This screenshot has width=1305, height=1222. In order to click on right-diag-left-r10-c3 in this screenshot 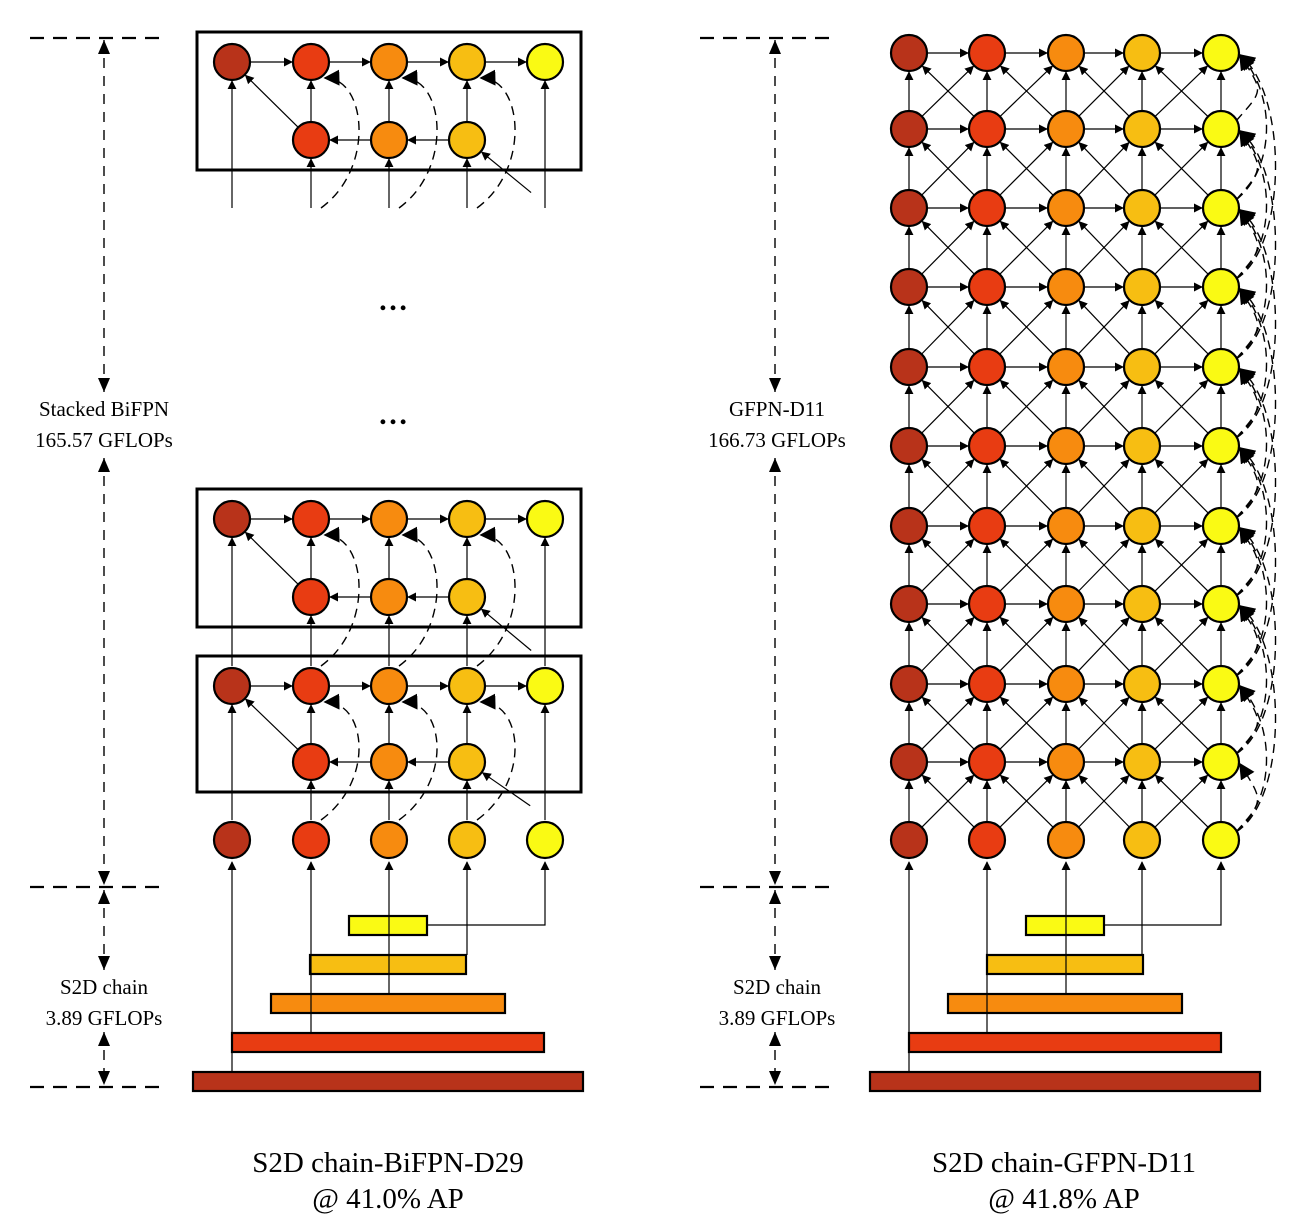, I will do `click(1026, 801)`.